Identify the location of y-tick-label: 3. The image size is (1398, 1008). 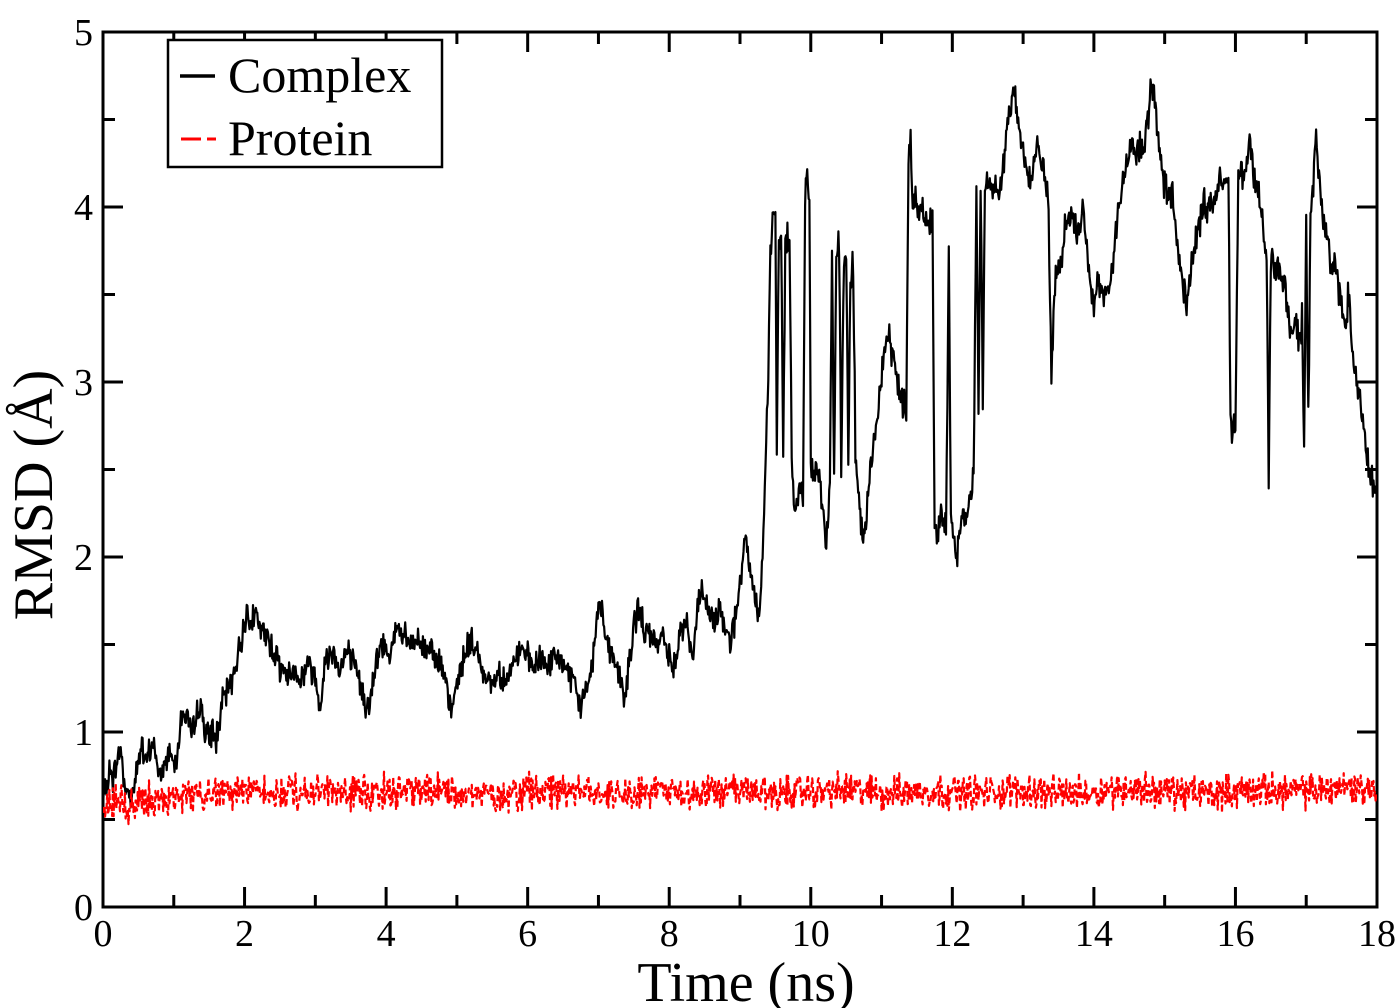
(83, 383).